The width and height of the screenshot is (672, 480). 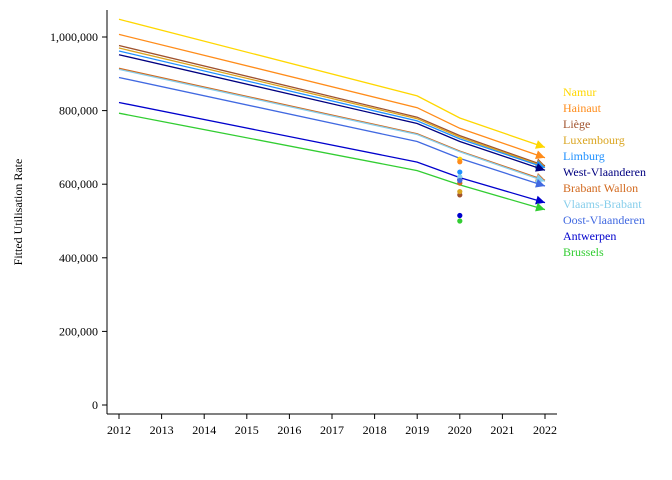 I want to click on x-tick-label: 2015, so click(x=247, y=430).